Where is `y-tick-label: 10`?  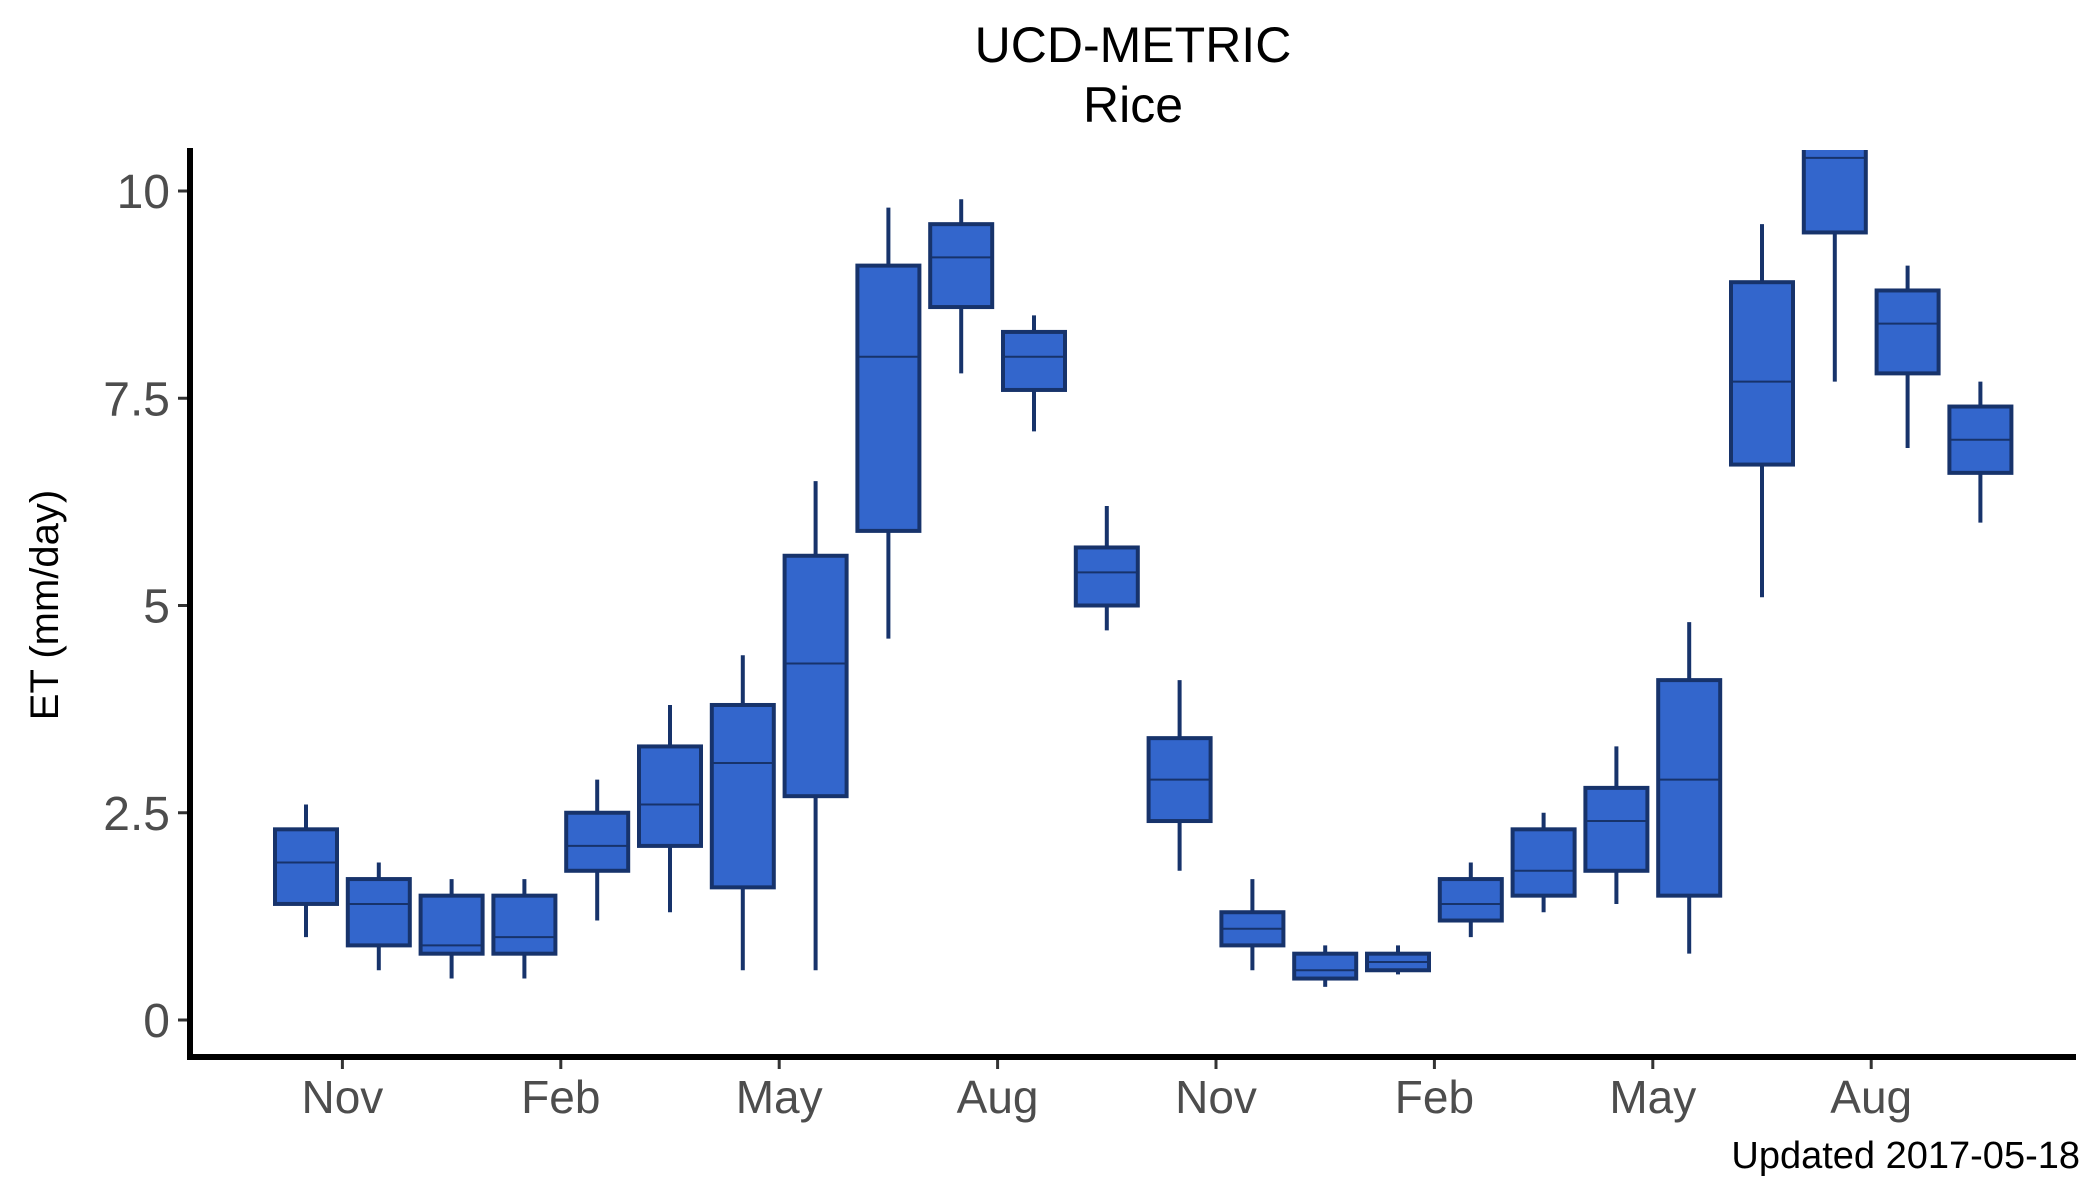 y-tick-label: 10 is located at coordinates (143, 192).